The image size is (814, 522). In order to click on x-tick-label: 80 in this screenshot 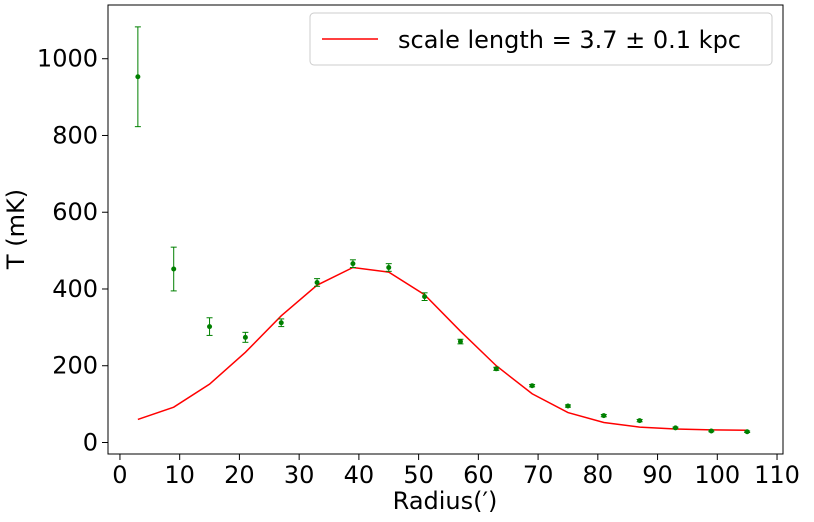, I will do `click(598, 475)`.